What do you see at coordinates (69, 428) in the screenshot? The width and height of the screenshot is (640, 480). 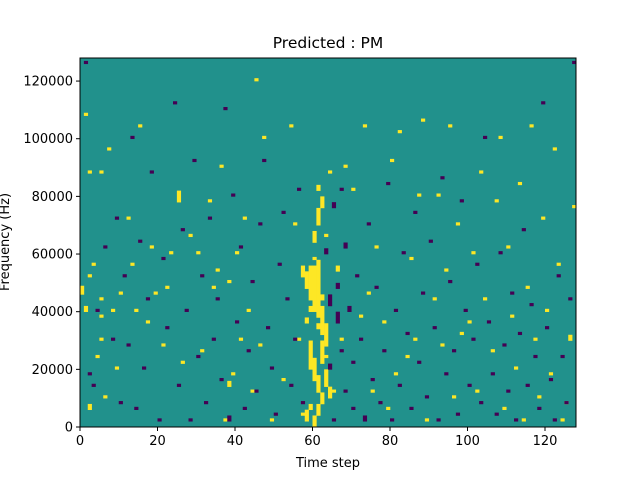 I see `y-tick-label: 0` at bounding box center [69, 428].